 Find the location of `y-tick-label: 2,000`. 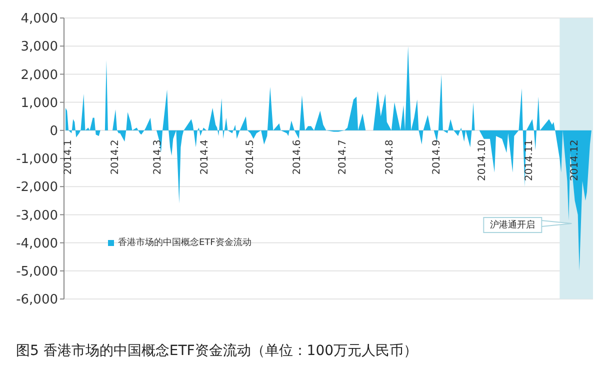

y-tick-label: 2,000 is located at coordinates (39, 75).